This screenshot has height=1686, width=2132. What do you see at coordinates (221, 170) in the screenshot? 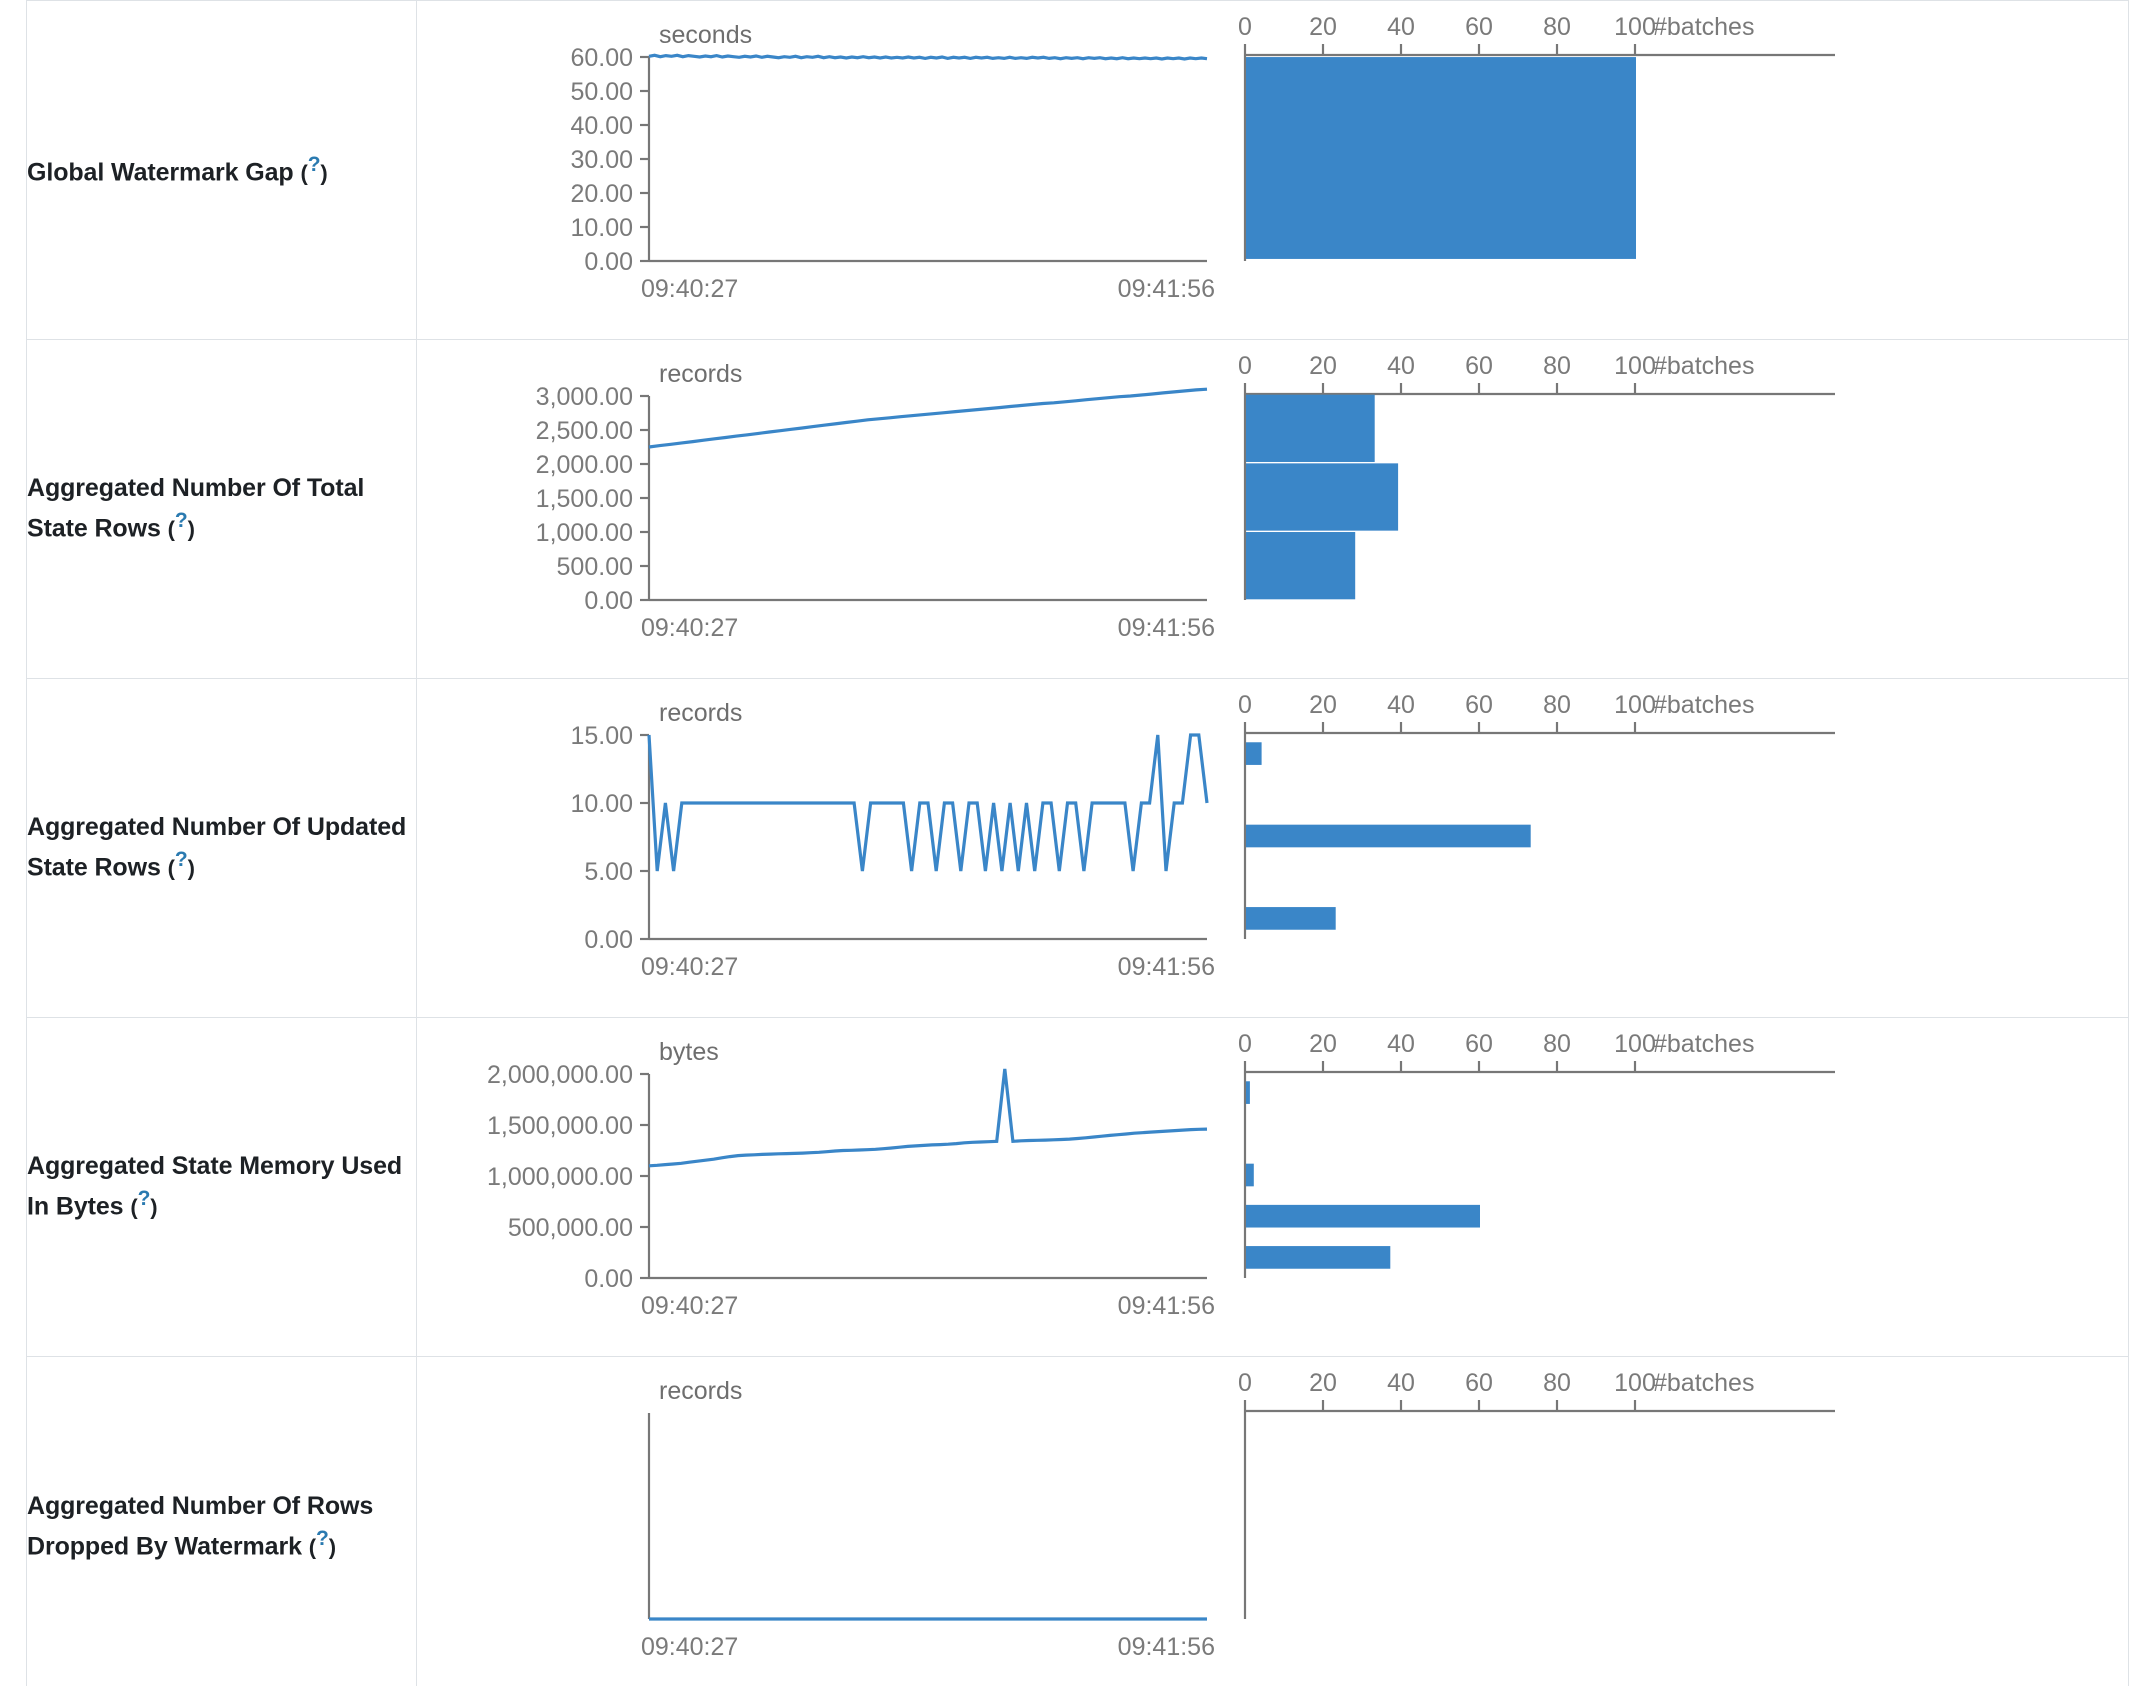
I see `metric-title: Global Watermark Gap (?)` at bounding box center [221, 170].